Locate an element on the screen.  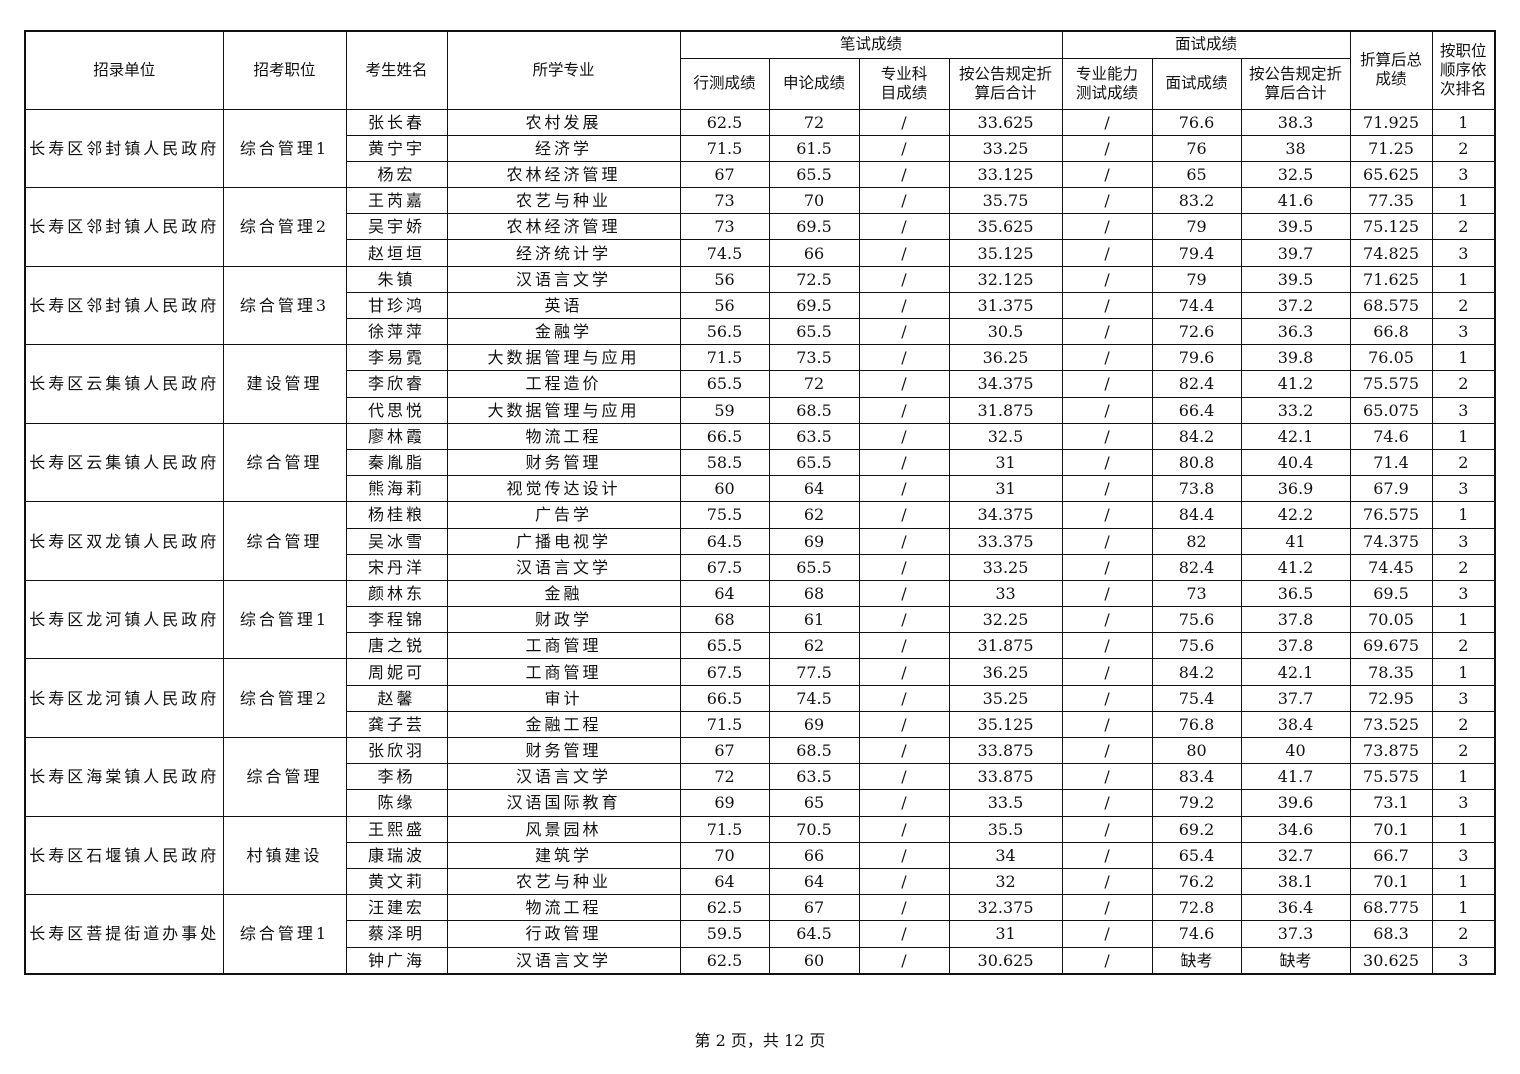
cell-total: 74.45 is located at coordinates (1391, 567).